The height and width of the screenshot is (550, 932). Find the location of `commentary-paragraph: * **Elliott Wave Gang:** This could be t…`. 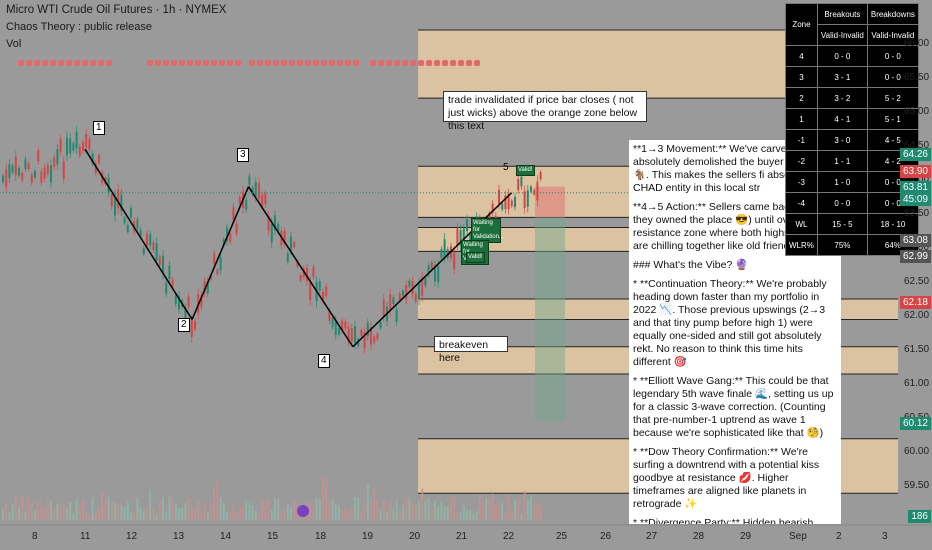

commentary-paragraph: * **Elliott Wave Gang:** This could be t… is located at coordinates (735, 407).